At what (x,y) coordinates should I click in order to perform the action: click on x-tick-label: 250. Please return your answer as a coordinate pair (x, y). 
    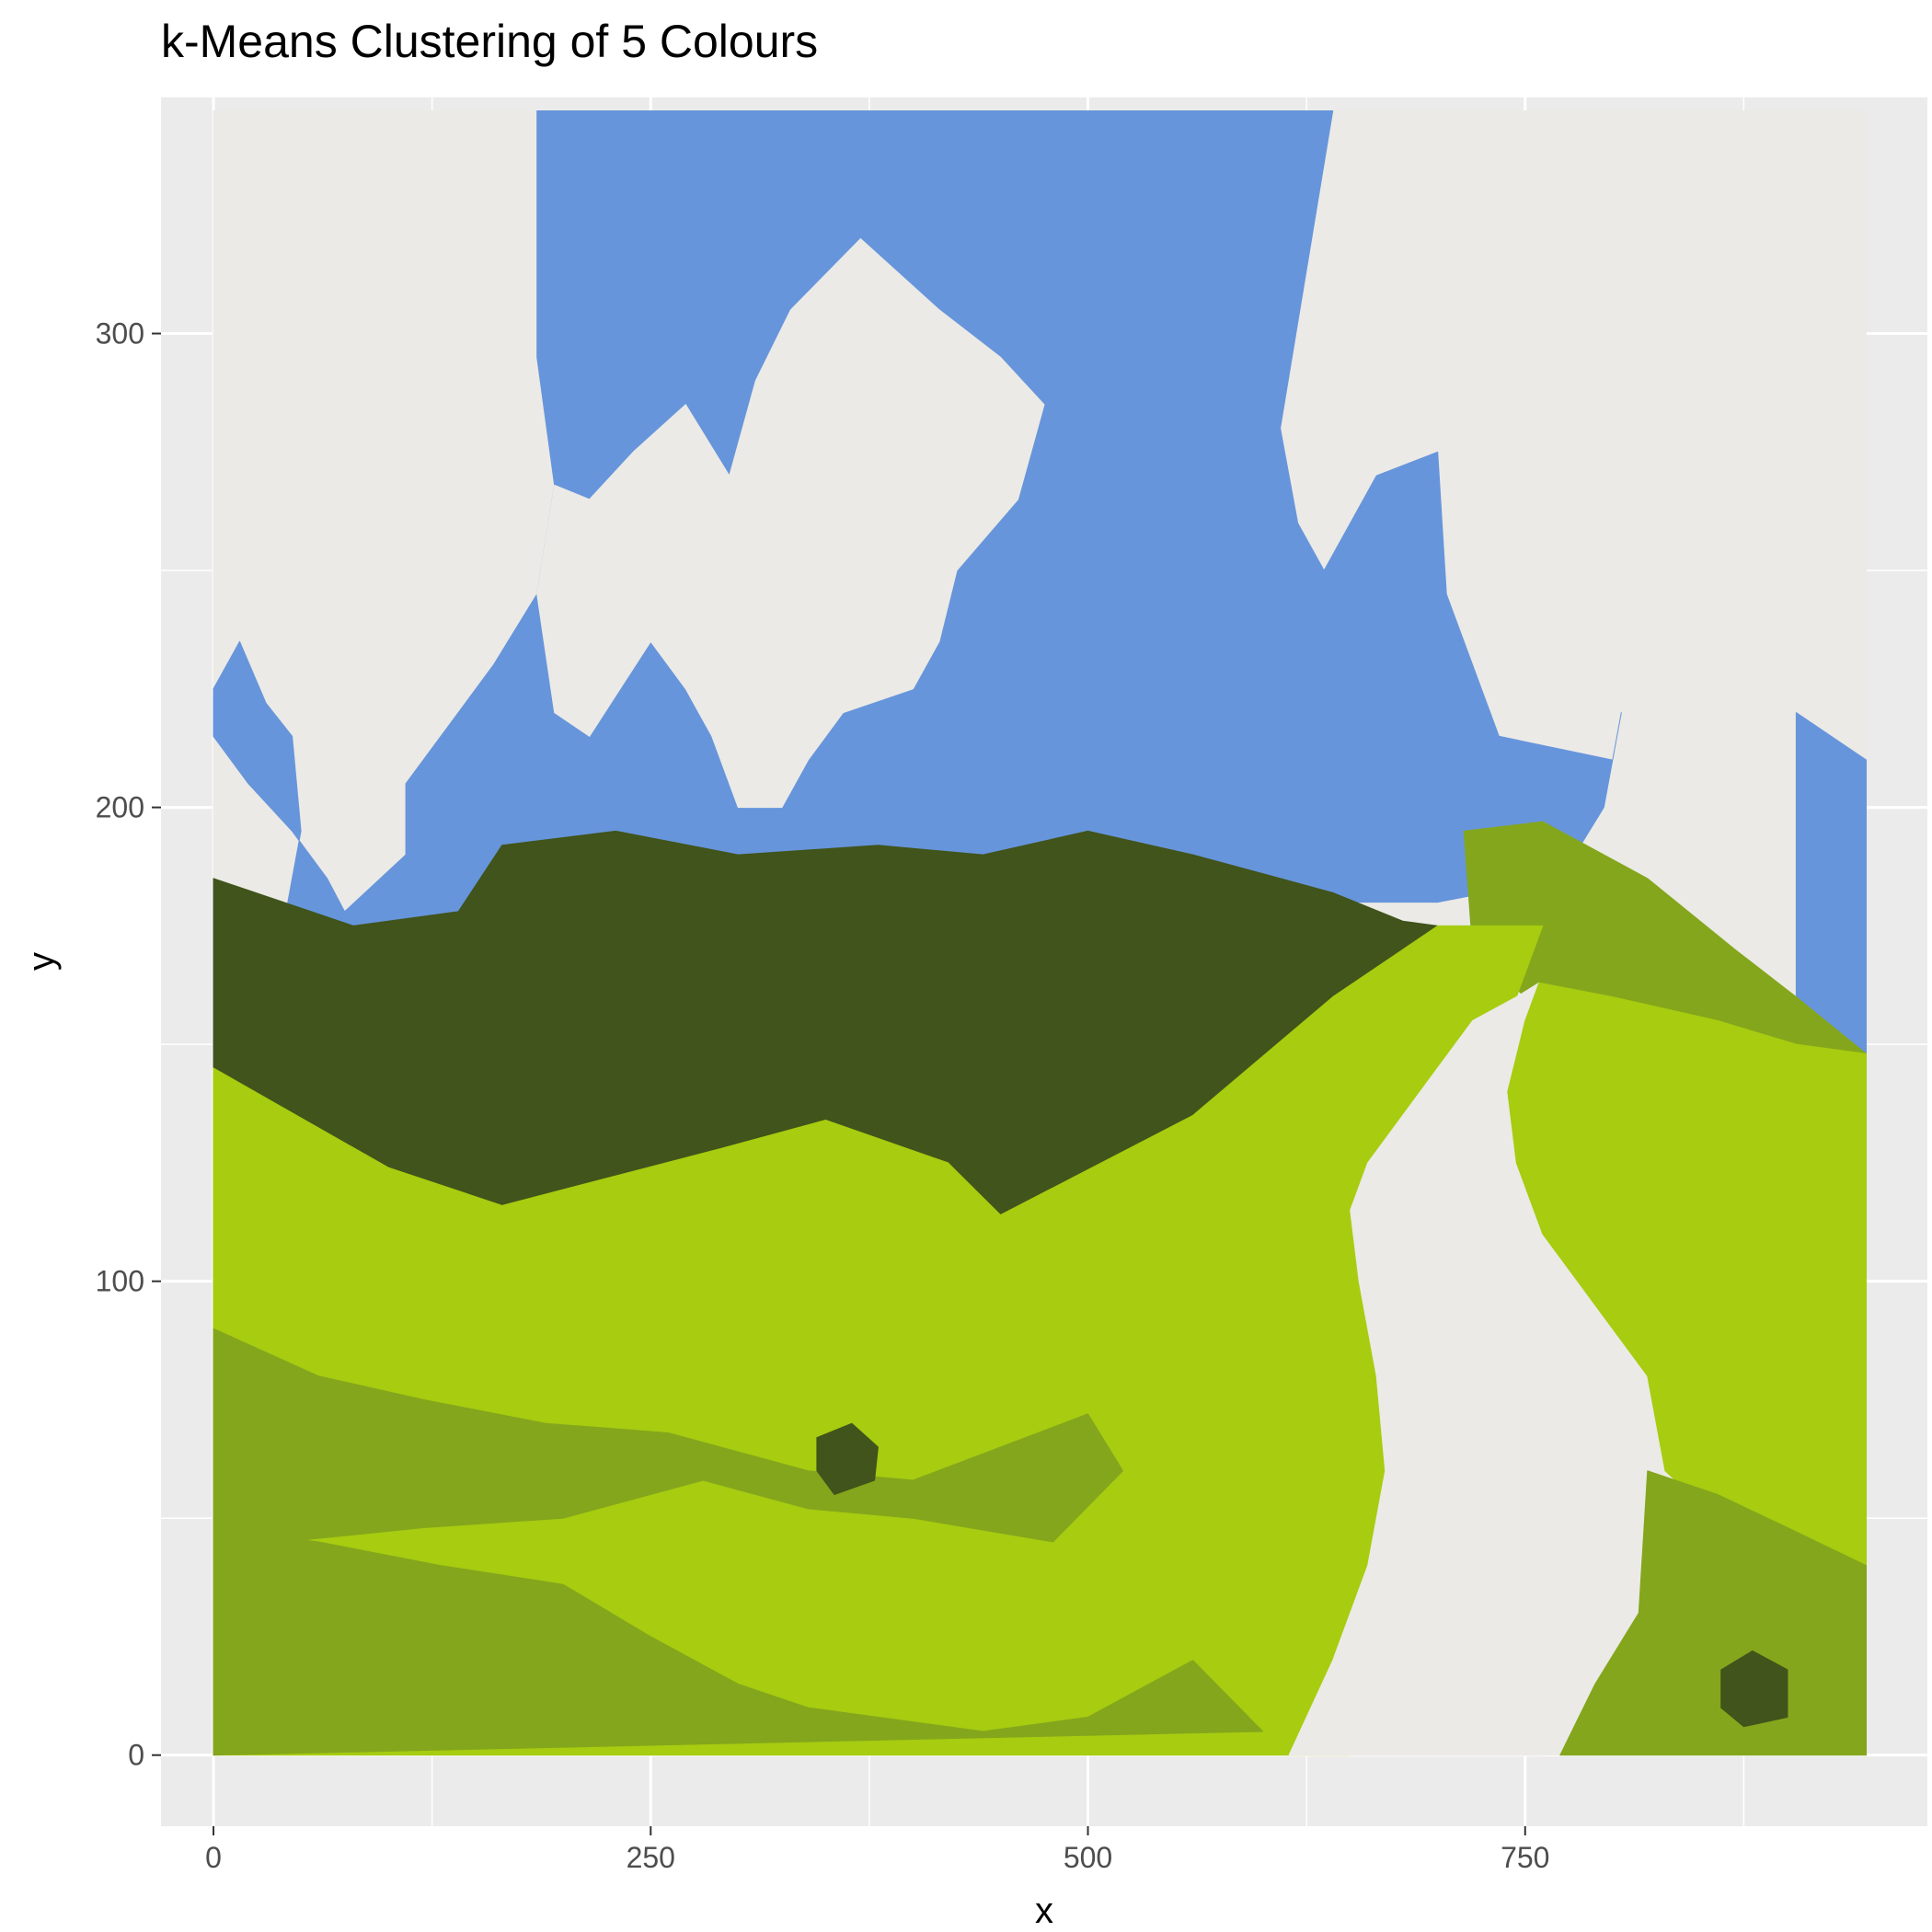
    Looking at the image, I should click on (651, 1857).